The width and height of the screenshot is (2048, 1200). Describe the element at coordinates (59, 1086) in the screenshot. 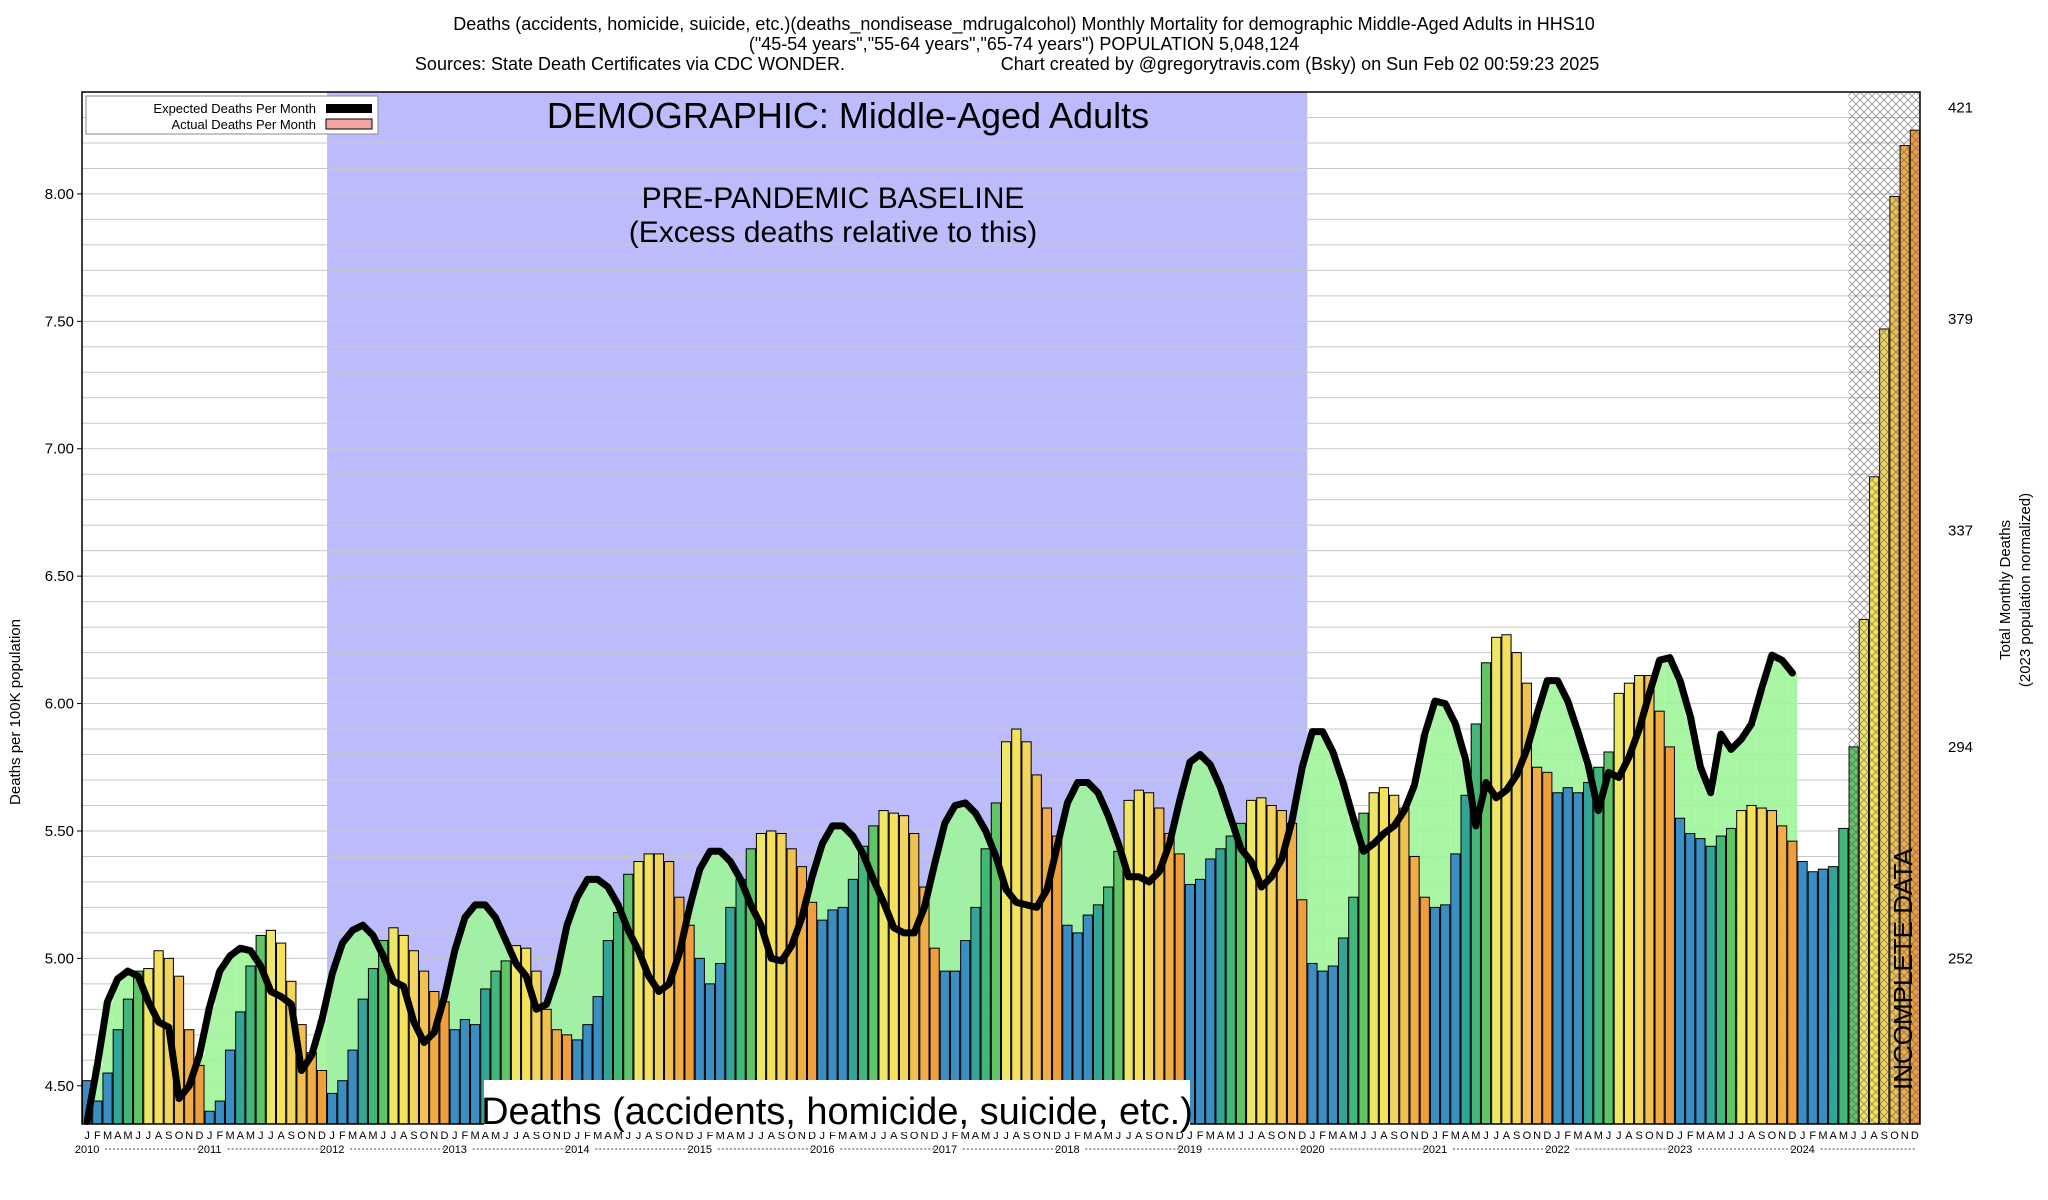

I see `y-tick-label: 4.50` at that location.